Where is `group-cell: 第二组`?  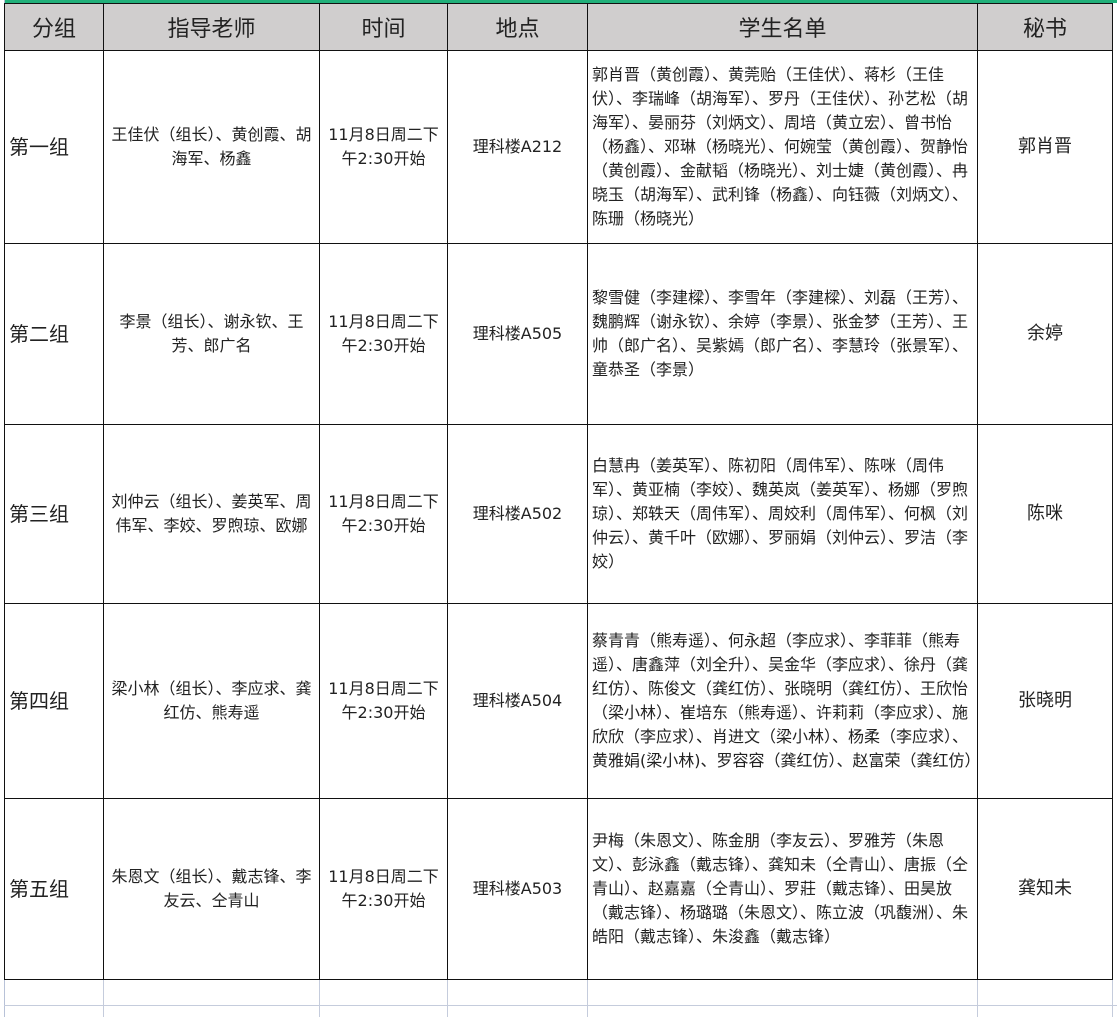
group-cell: 第二组 is located at coordinates (54, 334).